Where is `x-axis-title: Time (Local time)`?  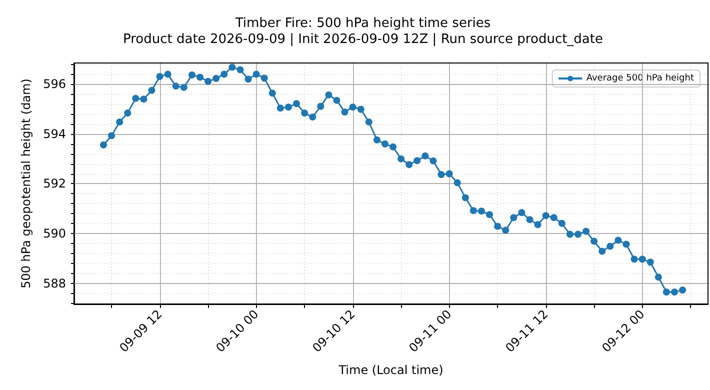 x-axis-title: Time (Local time) is located at coordinates (391, 370).